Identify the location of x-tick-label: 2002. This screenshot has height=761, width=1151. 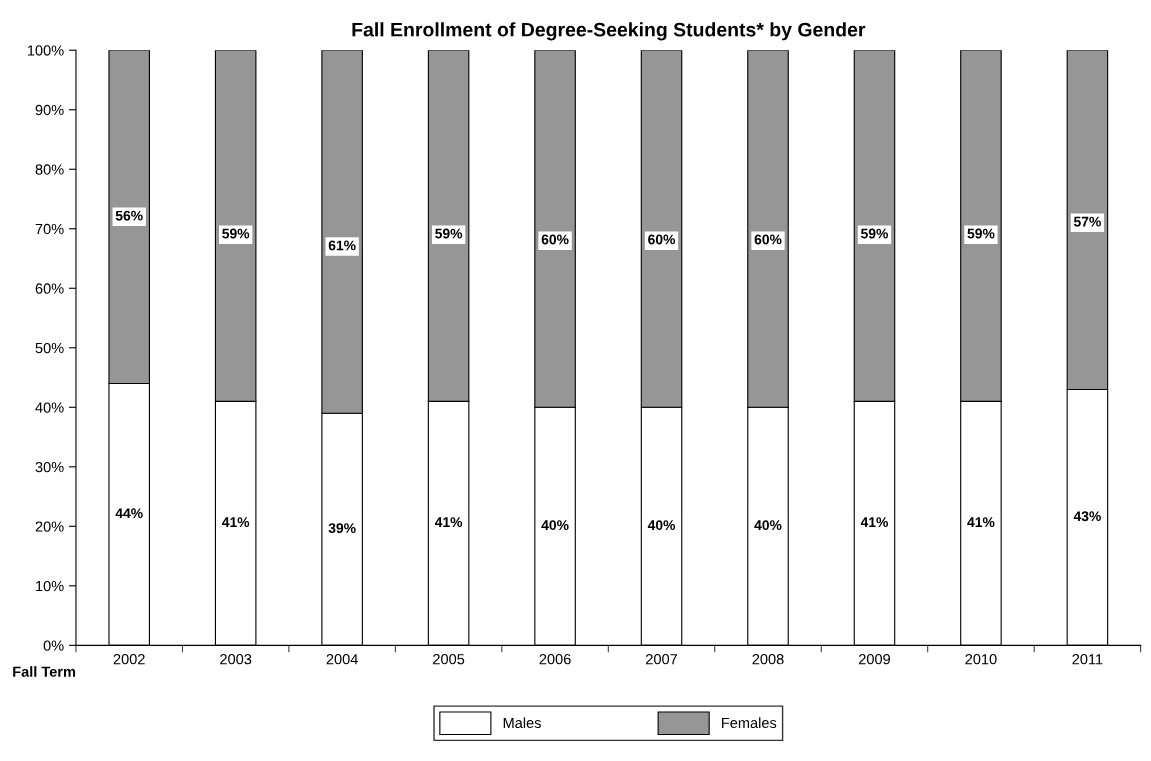
(129, 659).